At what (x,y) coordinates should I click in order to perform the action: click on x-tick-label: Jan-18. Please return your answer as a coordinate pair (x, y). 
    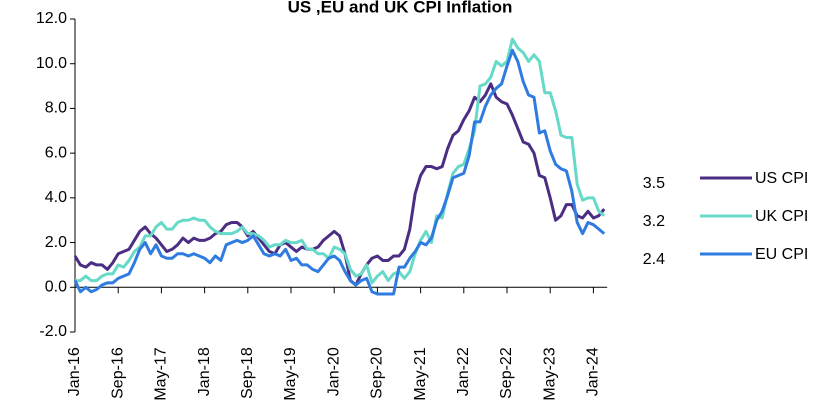
    Looking at the image, I should click on (204, 371).